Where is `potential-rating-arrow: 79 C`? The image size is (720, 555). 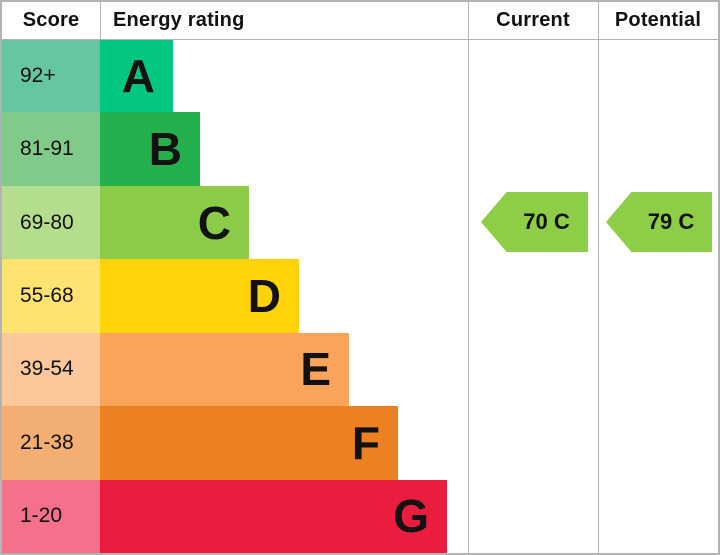
potential-rating-arrow: 79 C is located at coordinates (659, 222).